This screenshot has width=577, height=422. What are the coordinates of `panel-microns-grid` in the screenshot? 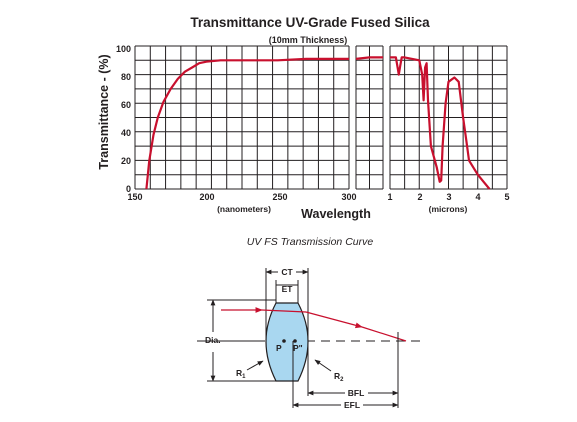 It's located at (448, 117).